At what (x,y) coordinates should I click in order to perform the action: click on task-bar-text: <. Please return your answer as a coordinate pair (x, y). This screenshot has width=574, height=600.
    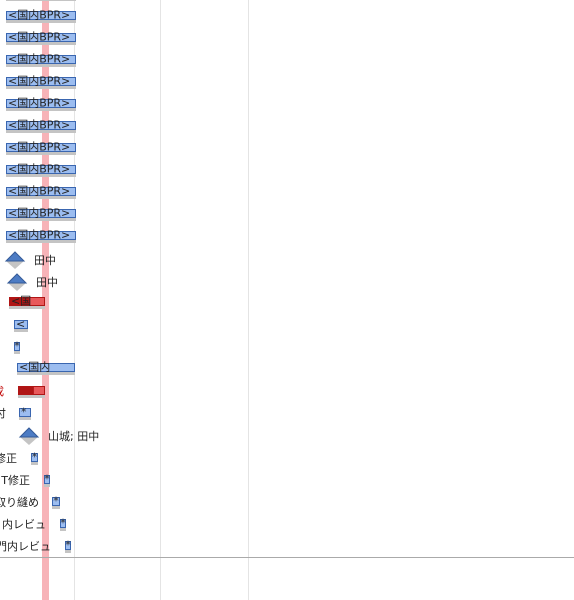
    Looking at the image, I should click on (20, 324).